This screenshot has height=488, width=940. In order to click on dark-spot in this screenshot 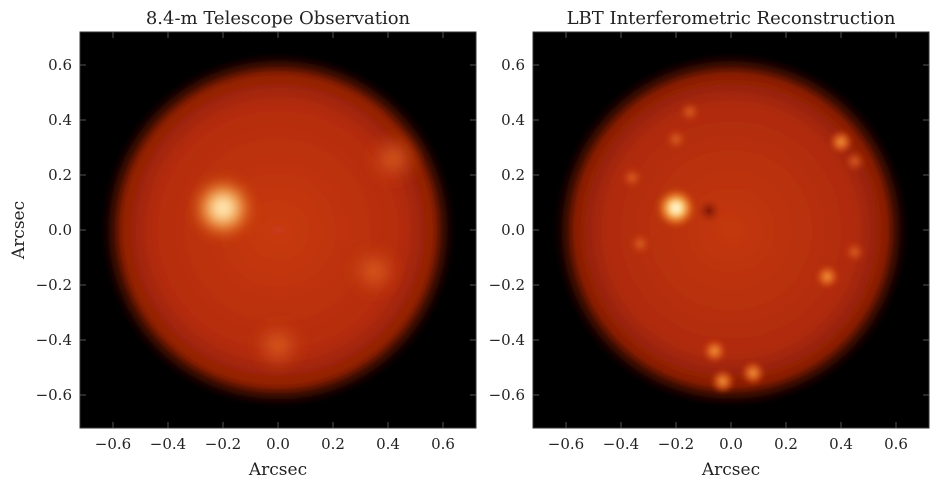, I will do `click(709, 211)`.